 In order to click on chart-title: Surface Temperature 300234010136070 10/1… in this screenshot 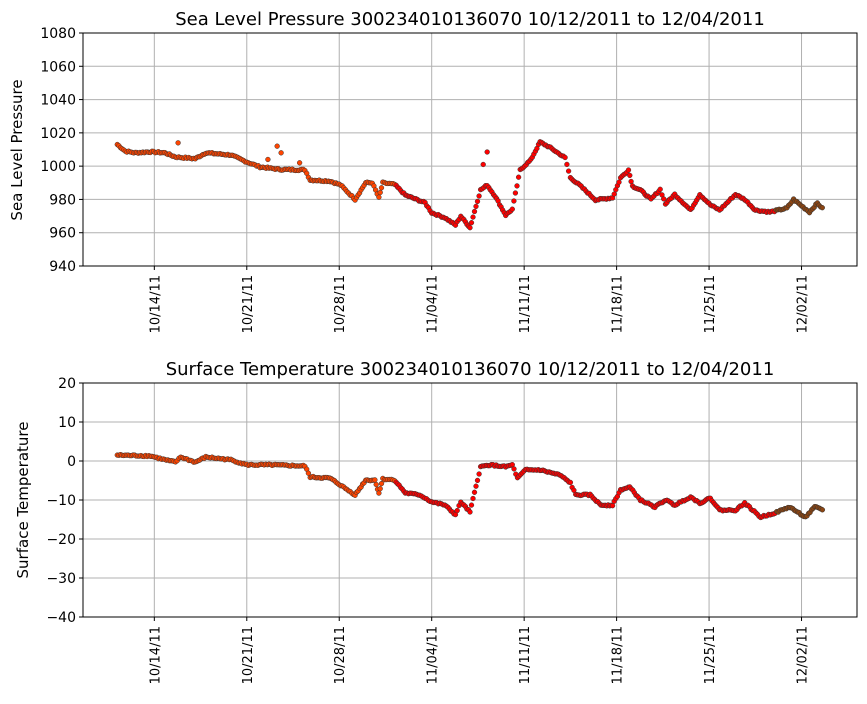, I will do `click(470, 369)`.